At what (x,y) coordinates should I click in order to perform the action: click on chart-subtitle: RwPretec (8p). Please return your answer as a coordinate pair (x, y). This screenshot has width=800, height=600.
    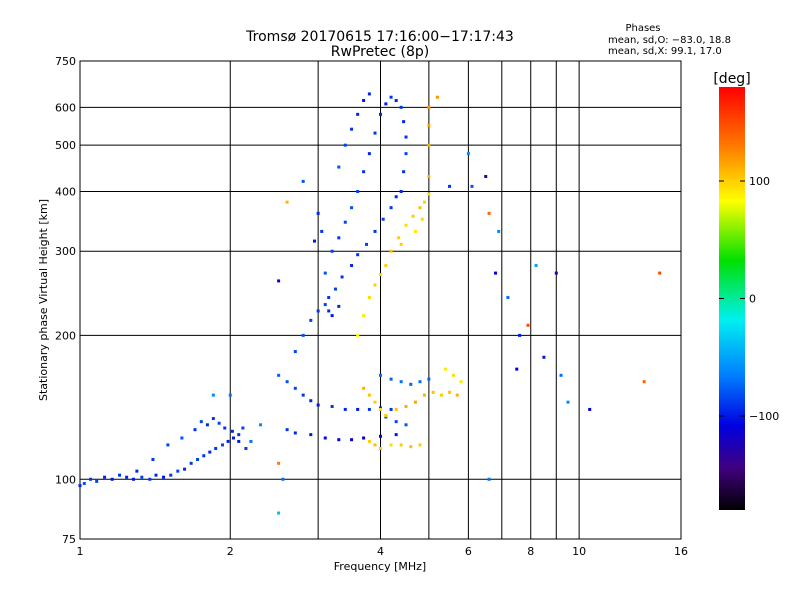
    Looking at the image, I should click on (380, 52).